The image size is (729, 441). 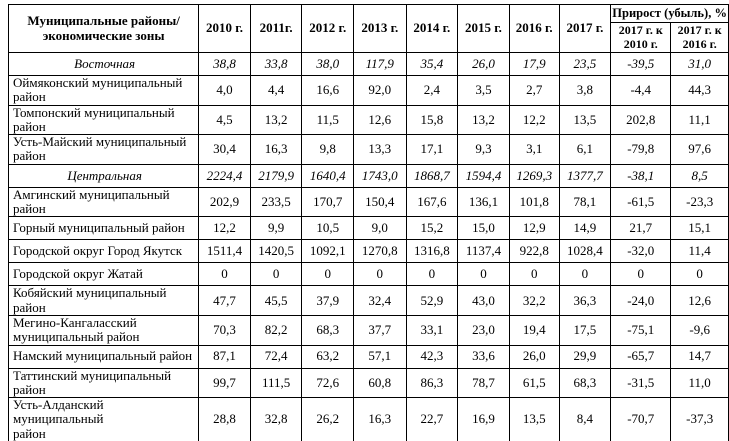 What do you see at coordinates (641, 90) in the screenshot?
I see `value-cell: -4,4` at bounding box center [641, 90].